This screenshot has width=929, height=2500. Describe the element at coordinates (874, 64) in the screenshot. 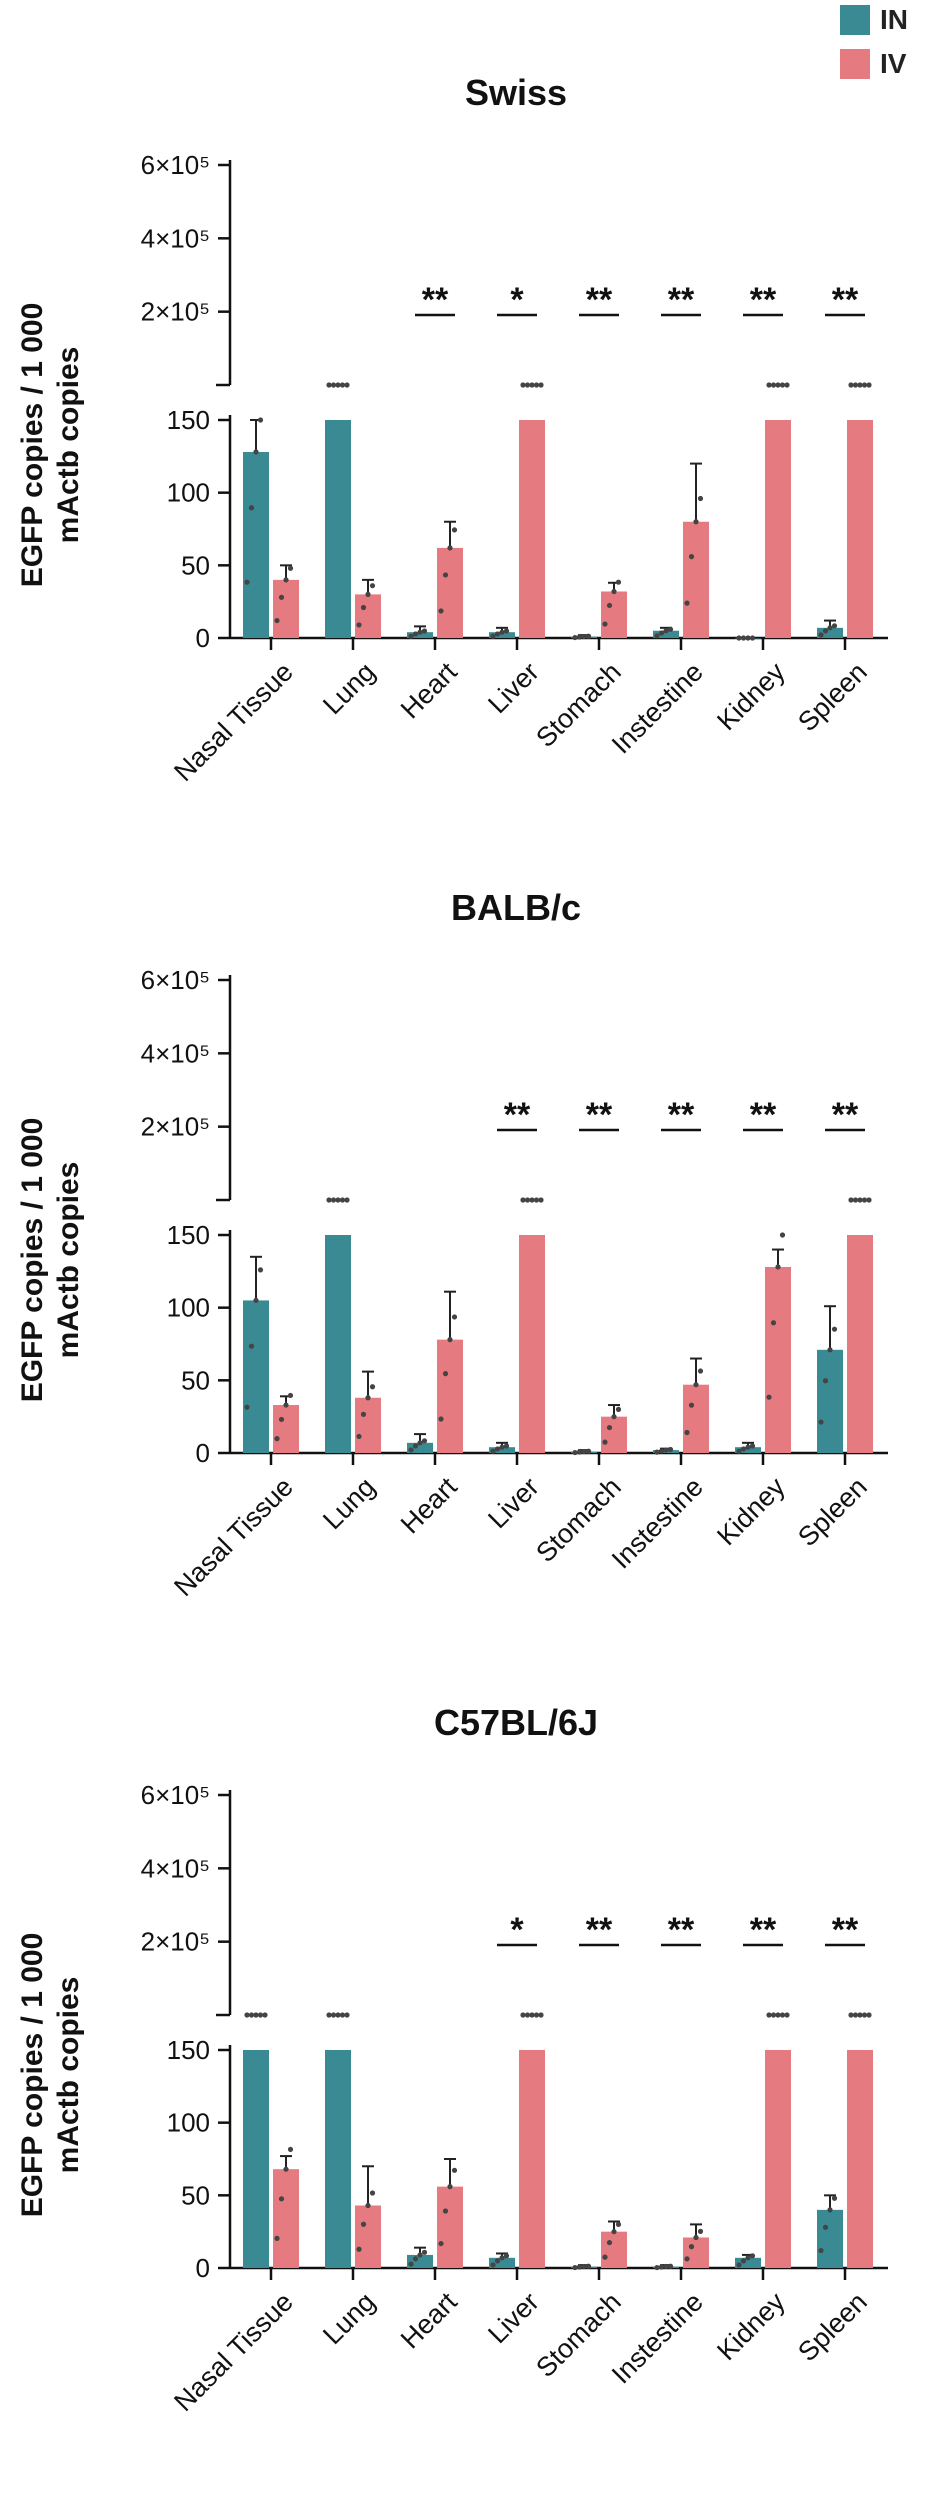

I see `legend-item-iv: IV` at that location.